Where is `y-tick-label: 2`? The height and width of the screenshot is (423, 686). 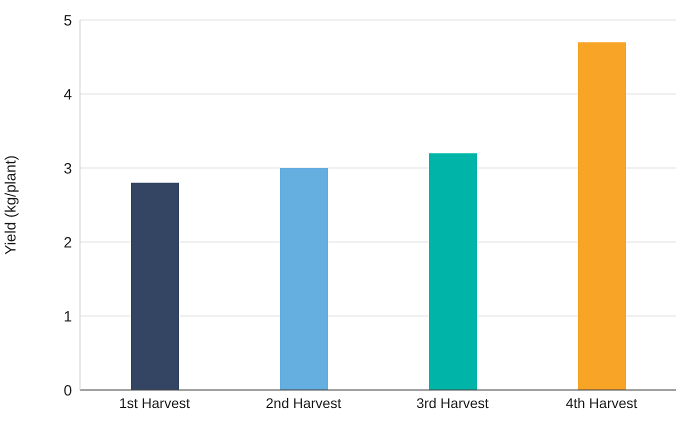 y-tick-label: 2 is located at coordinates (68, 243).